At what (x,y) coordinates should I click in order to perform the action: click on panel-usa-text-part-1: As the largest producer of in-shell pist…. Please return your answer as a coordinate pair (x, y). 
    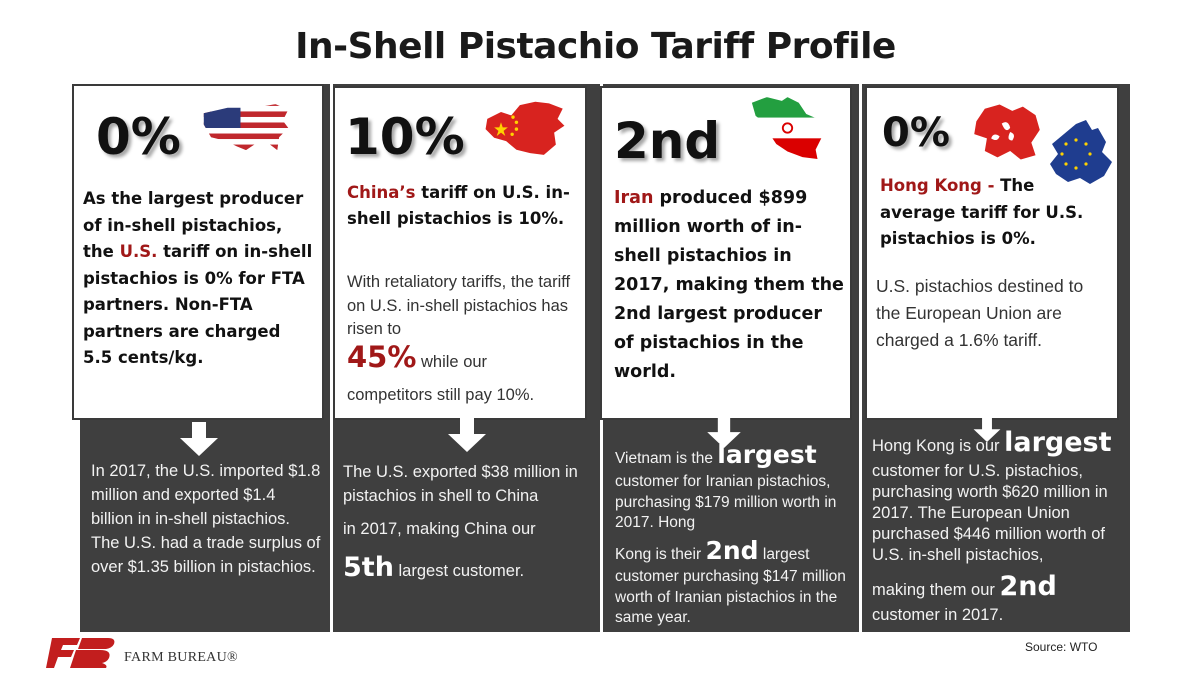
    Looking at the image, I should click on (193, 225).